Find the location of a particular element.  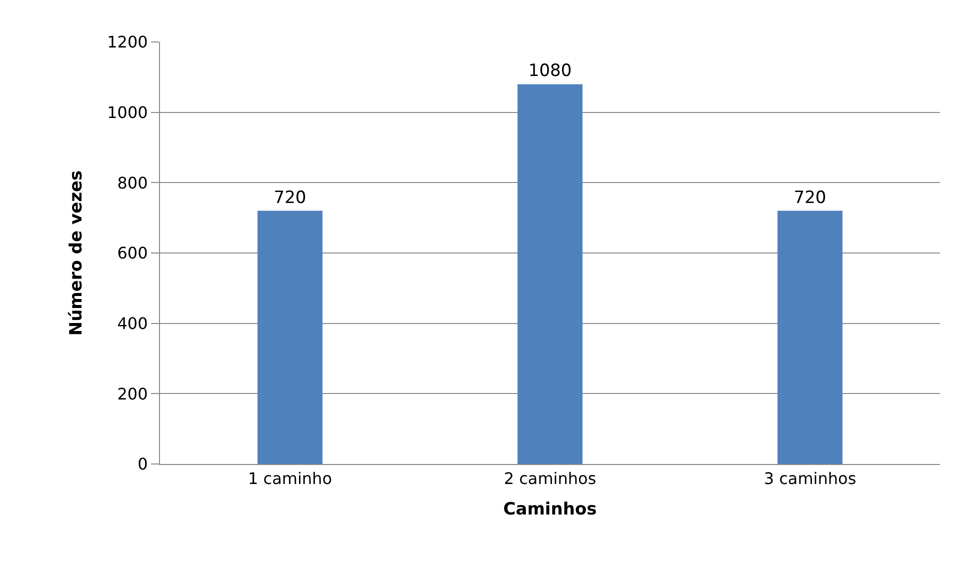

x-tick-label: 2 caminhos is located at coordinates (550, 478).